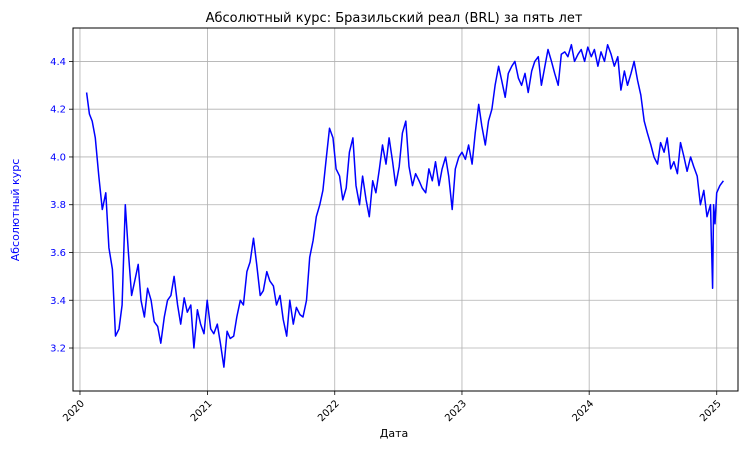  I want to click on y-tick-label: 3.8, so click(58, 205).